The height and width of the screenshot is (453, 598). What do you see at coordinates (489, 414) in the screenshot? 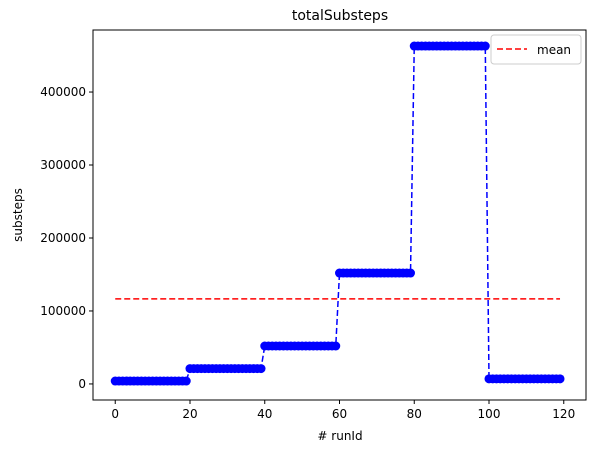
I see `x-tick-label: 100` at bounding box center [489, 414].